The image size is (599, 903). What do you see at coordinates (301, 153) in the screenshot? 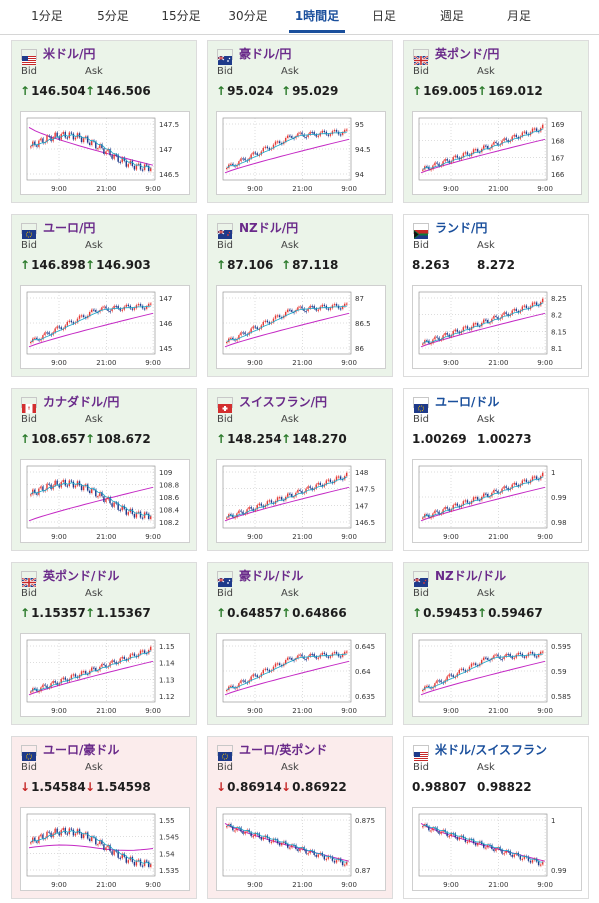
I see `mini-chart: 95 94.5 94 9:00 21:00 9:00` at bounding box center [301, 153].